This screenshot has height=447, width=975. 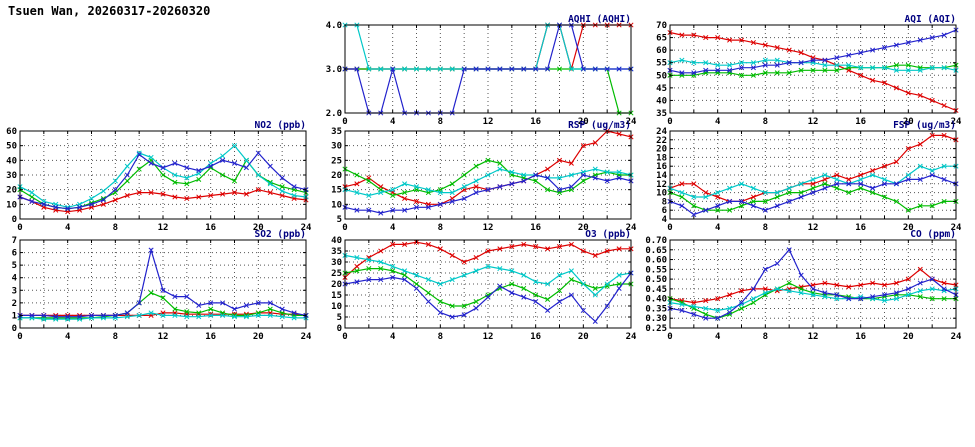 What do you see at coordinates (656, 309) in the screenshot?
I see `svg-text: 0.35` at bounding box center [656, 309].